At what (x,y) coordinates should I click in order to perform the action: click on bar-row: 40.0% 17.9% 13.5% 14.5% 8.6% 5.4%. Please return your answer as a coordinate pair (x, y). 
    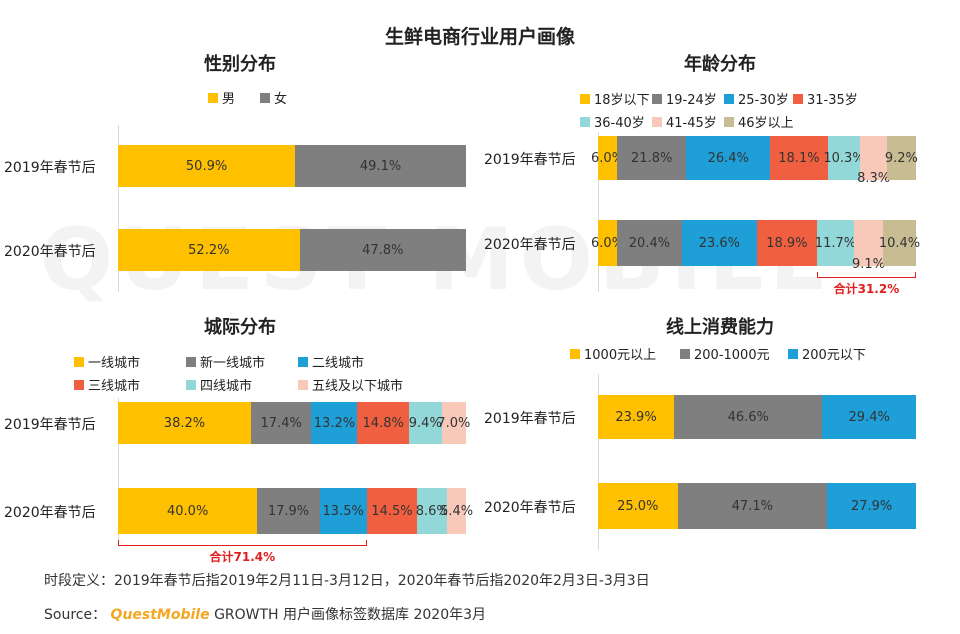
    Looking at the image, I should click on (295, 511).